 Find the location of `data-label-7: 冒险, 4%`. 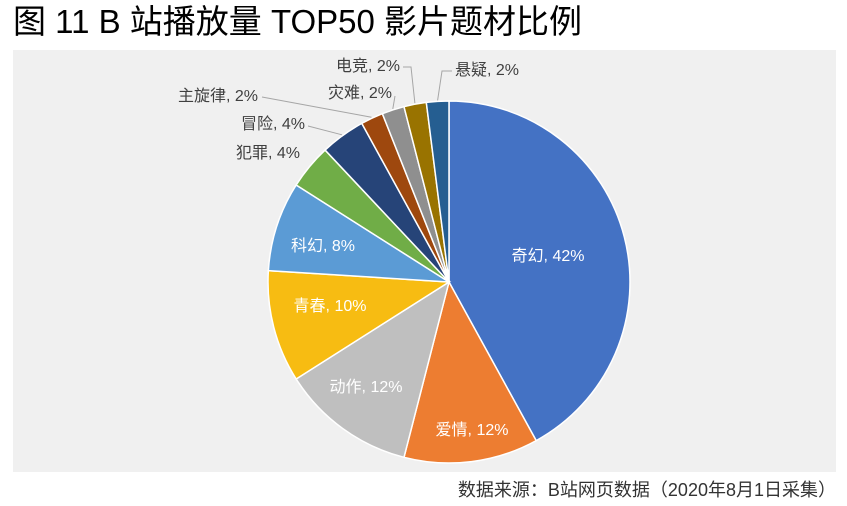

data-label-7: 冒险, 4% is located at coordinates (273, 124).